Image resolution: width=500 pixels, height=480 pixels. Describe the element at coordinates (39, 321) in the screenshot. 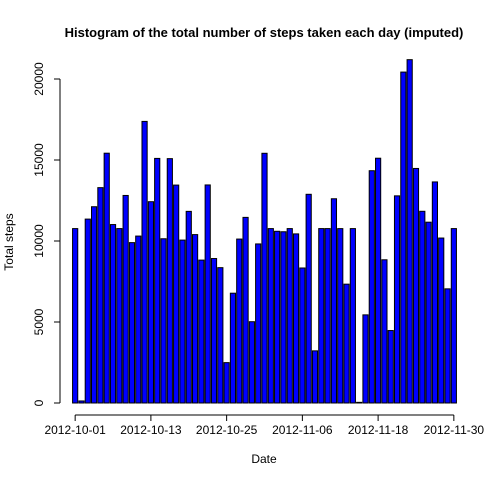

I see `y-tick-label: 5000` at that location.